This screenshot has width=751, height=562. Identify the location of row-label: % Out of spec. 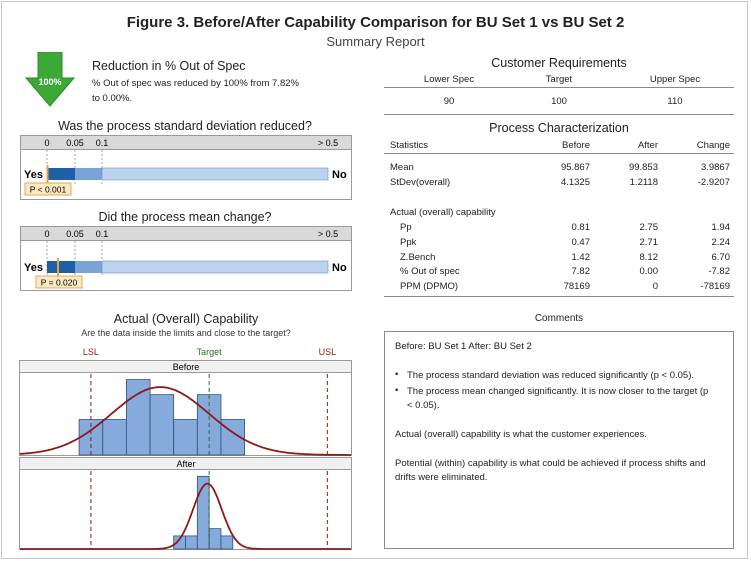
(430, 271).